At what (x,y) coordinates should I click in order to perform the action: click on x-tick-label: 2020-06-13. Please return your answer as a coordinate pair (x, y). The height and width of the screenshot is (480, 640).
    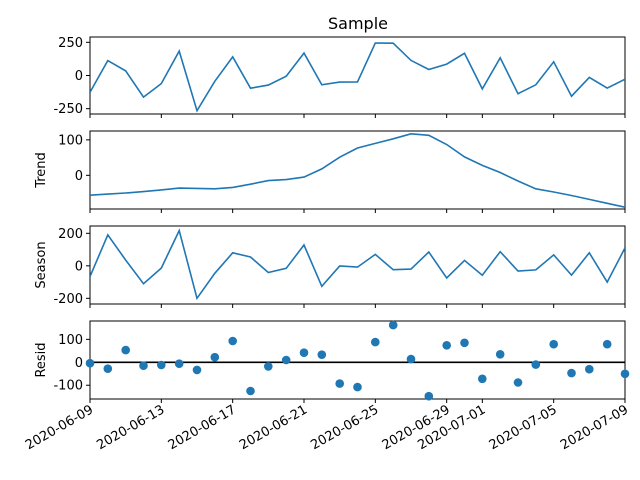
    Looking at the image, I should click on (130, 427).